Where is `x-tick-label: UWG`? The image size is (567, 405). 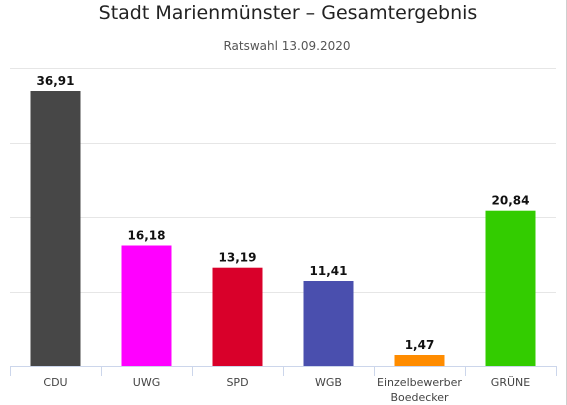
x-tick-label: UWG is located at coordinates (146, 382).